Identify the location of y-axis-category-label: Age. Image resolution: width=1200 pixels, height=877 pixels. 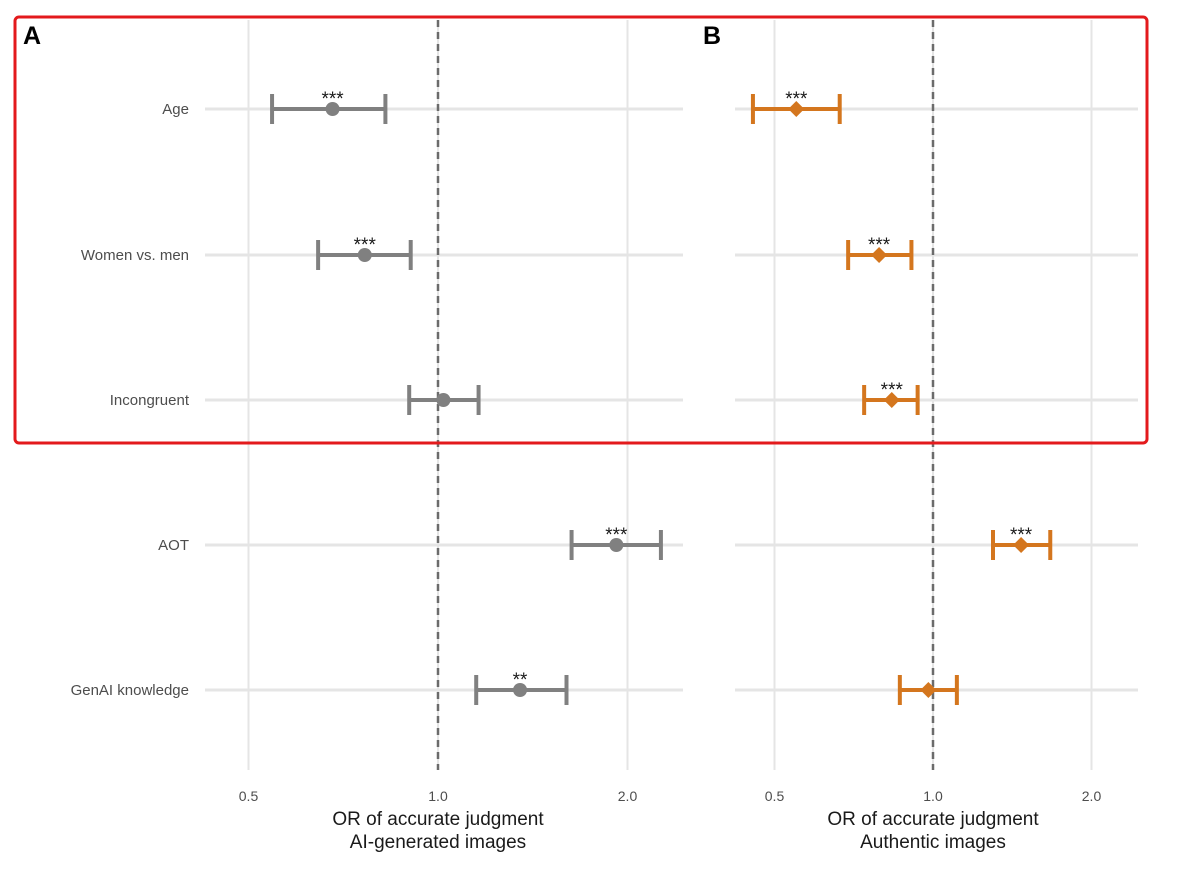
(175, 109).